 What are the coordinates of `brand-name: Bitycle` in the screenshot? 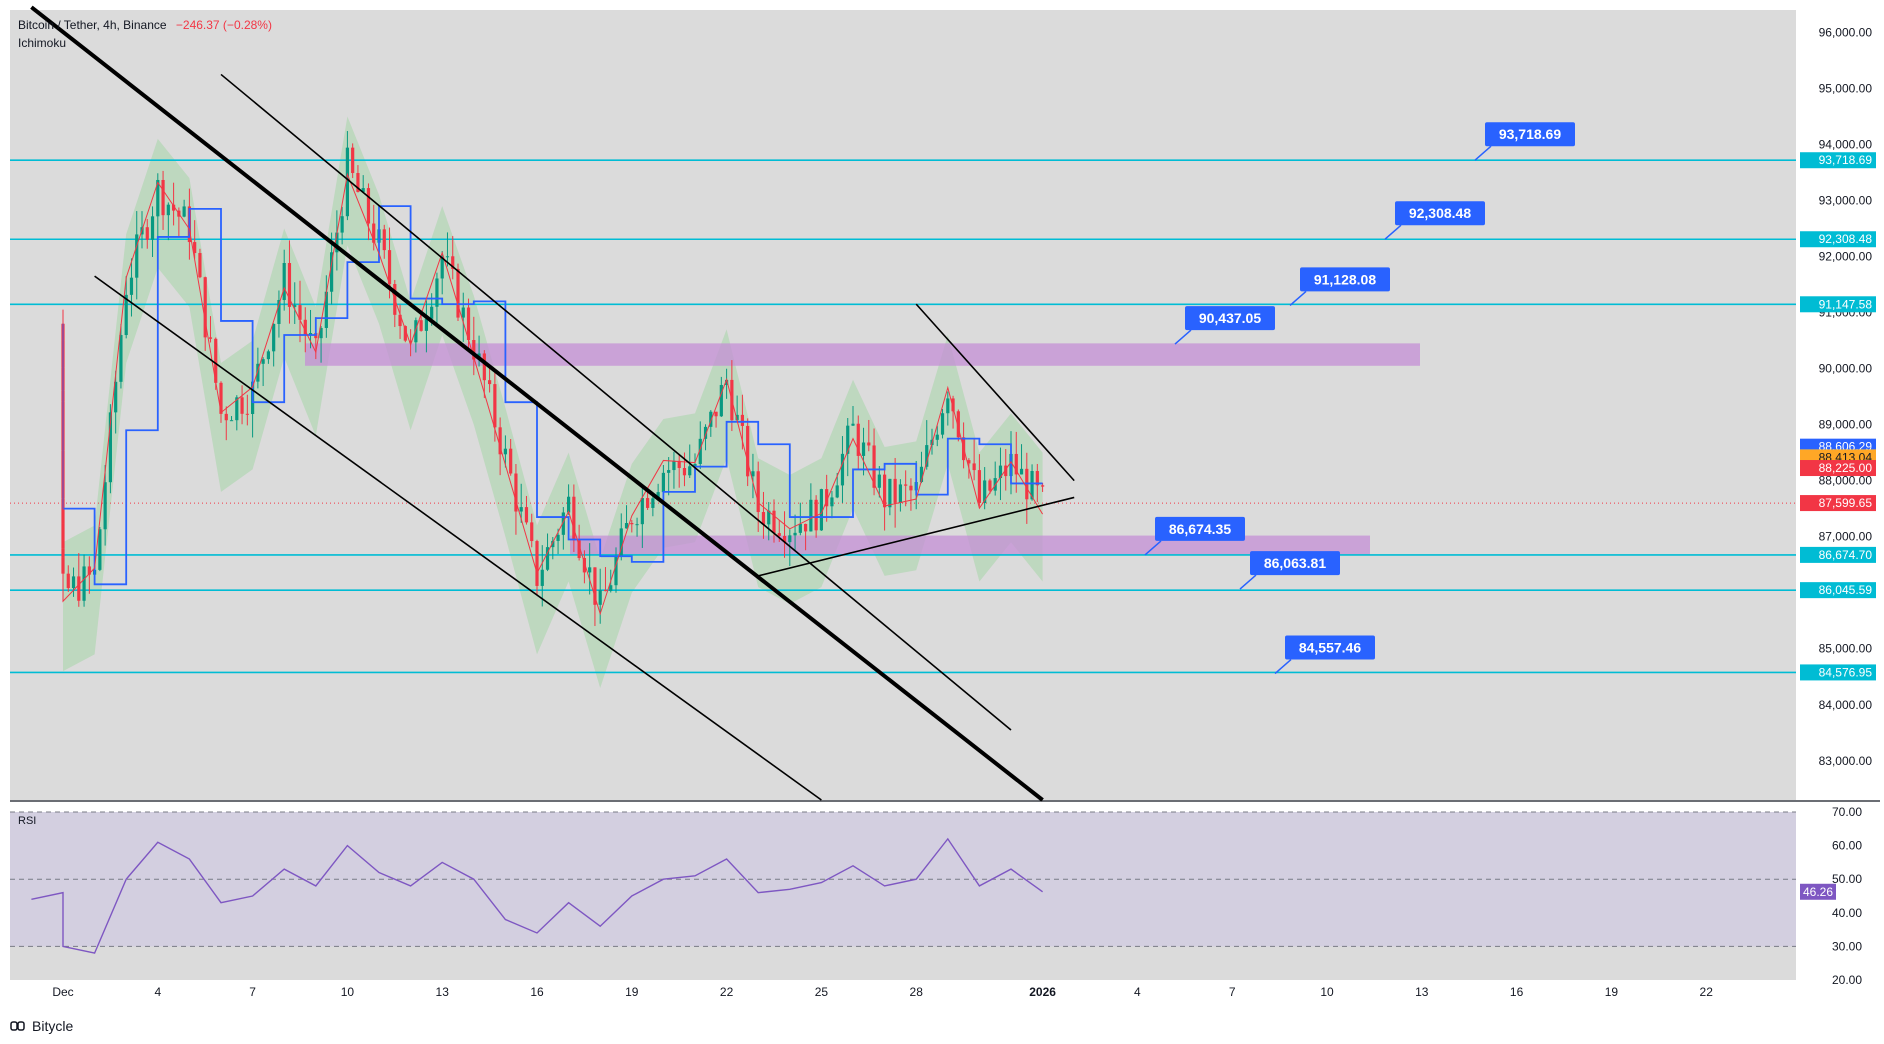 It's located at (53, 1026).